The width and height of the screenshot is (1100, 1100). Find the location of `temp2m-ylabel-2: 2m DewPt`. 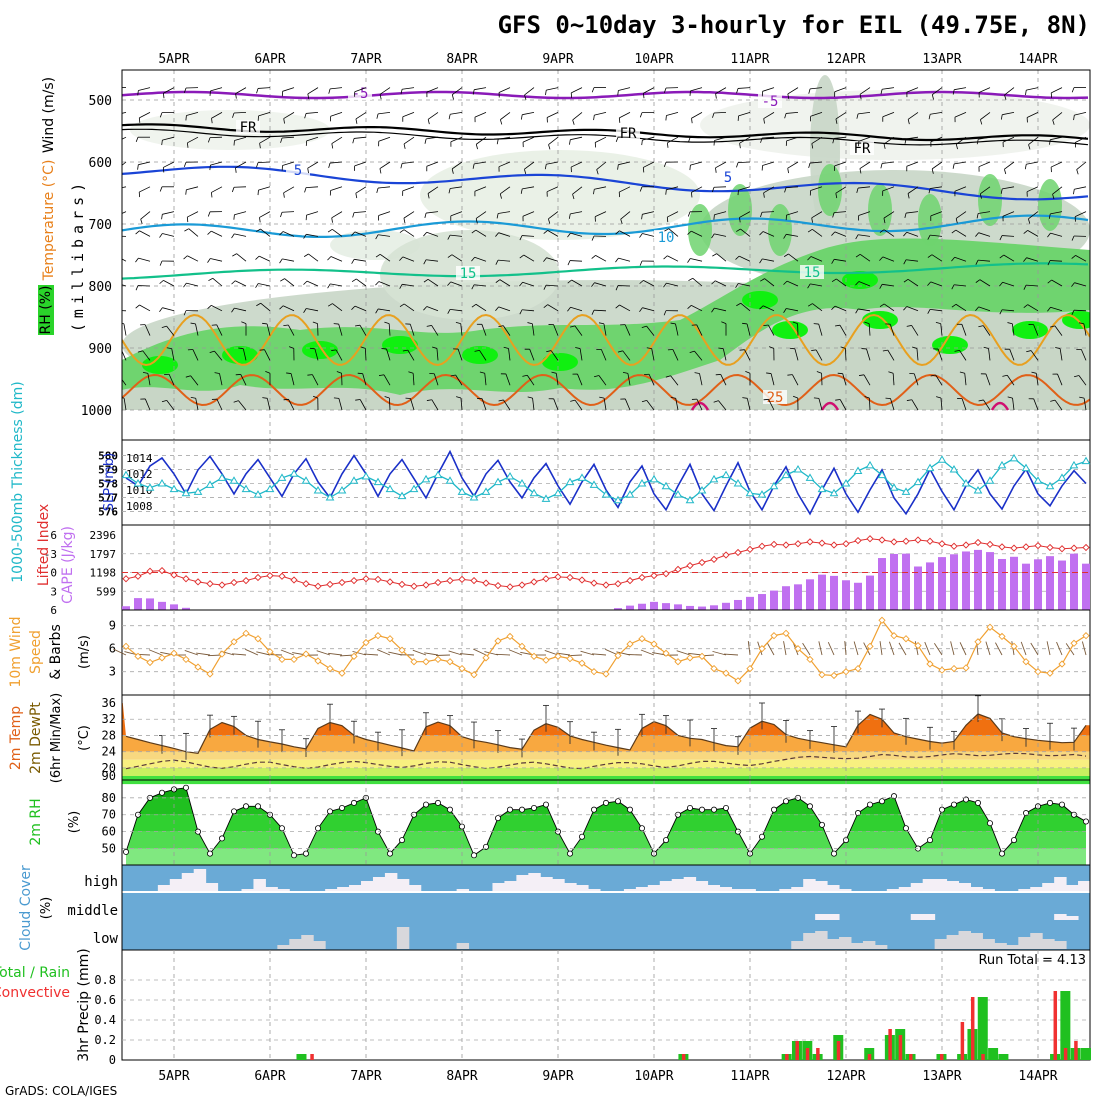

temp2m-ylabel-2: 2m DewPt is located at coordinates (36, 738).